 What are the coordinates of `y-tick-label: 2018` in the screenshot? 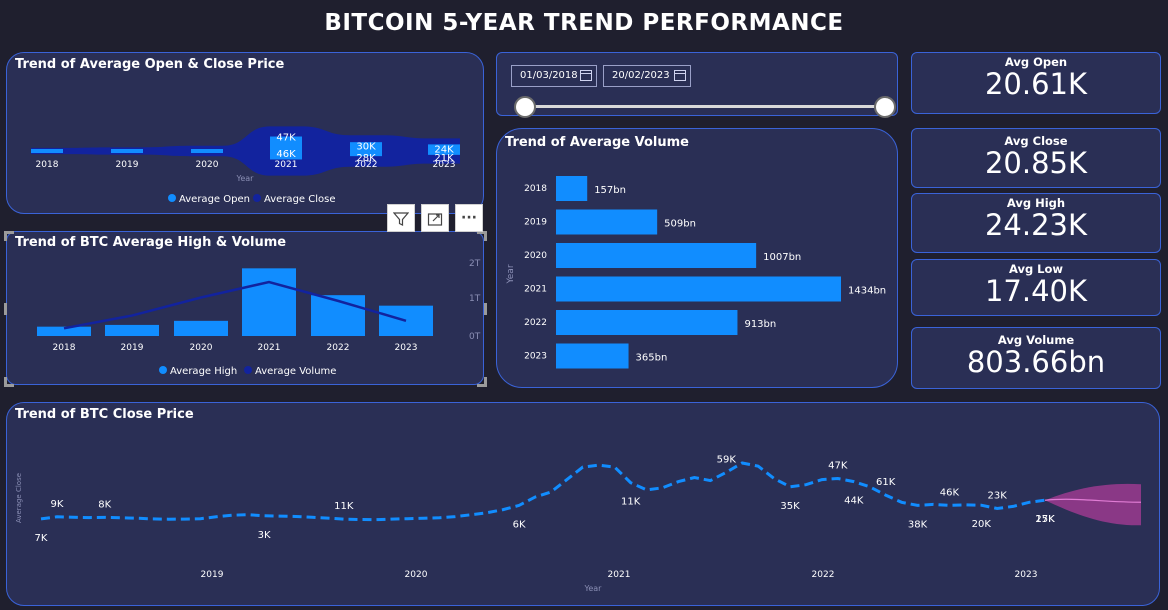 It's located at (535, 189).